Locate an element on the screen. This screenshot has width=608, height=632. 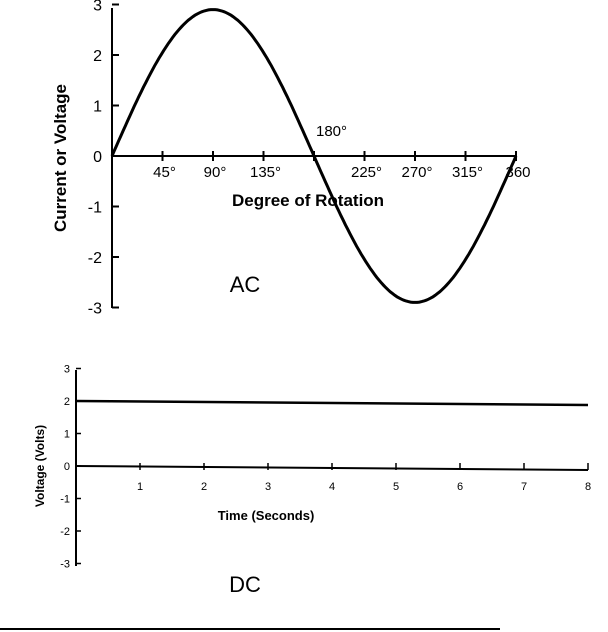
ac-x-axis-label: Degree of Rotation is located at coordinates (308, 200).